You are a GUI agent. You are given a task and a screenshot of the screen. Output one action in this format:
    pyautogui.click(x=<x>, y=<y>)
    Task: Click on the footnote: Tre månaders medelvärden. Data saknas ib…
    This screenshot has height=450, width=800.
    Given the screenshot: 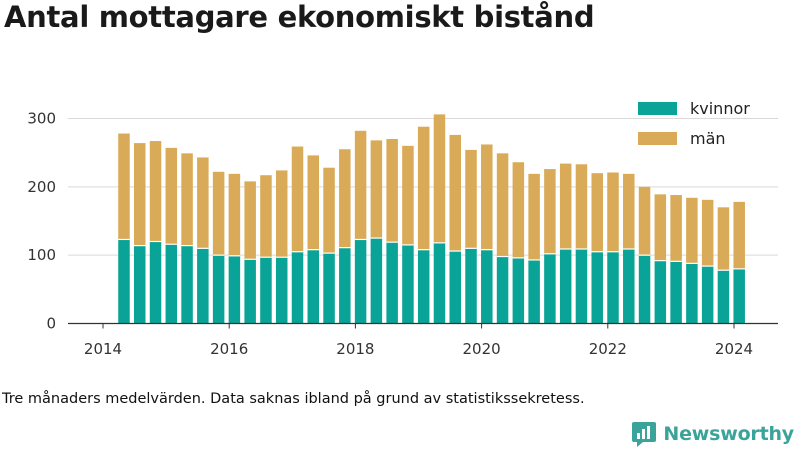 What is the action you would take?
    pyautogui.click(x=293, y=399)
    